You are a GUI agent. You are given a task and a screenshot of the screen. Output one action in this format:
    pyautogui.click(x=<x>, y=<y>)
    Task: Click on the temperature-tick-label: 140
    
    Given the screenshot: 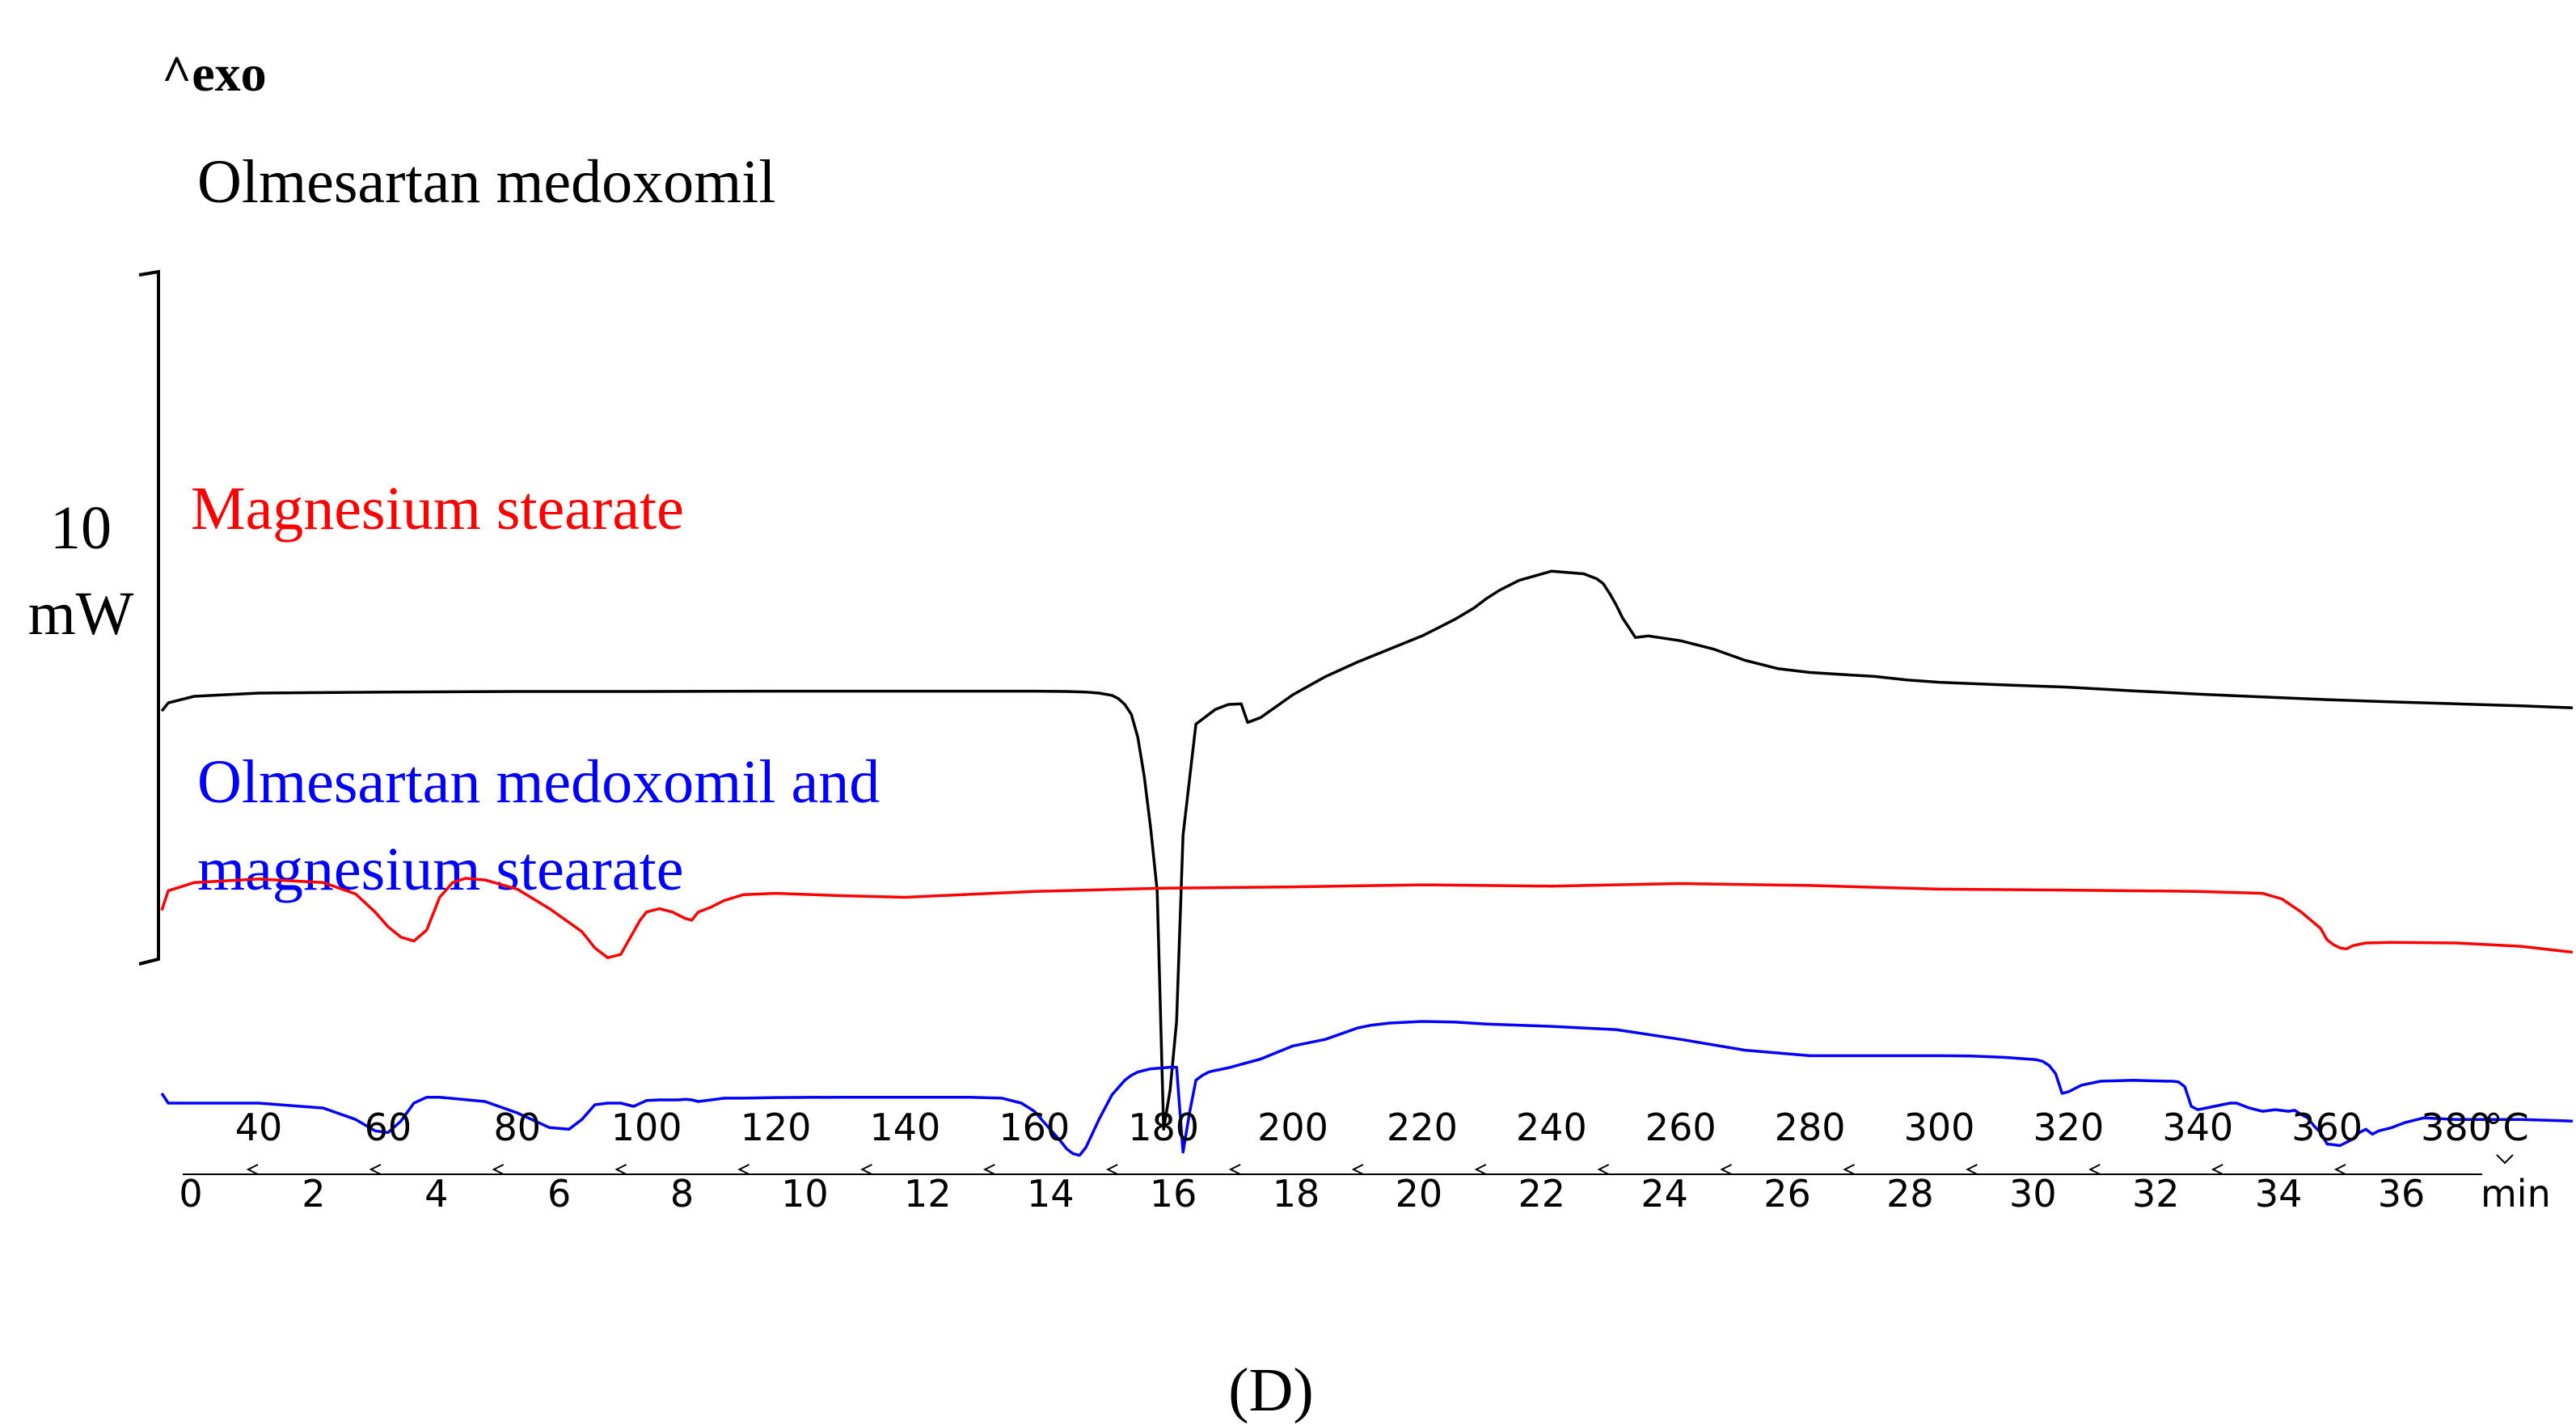 What is the action you would take?
    pyautogui.click(x=905, y=1127)
    